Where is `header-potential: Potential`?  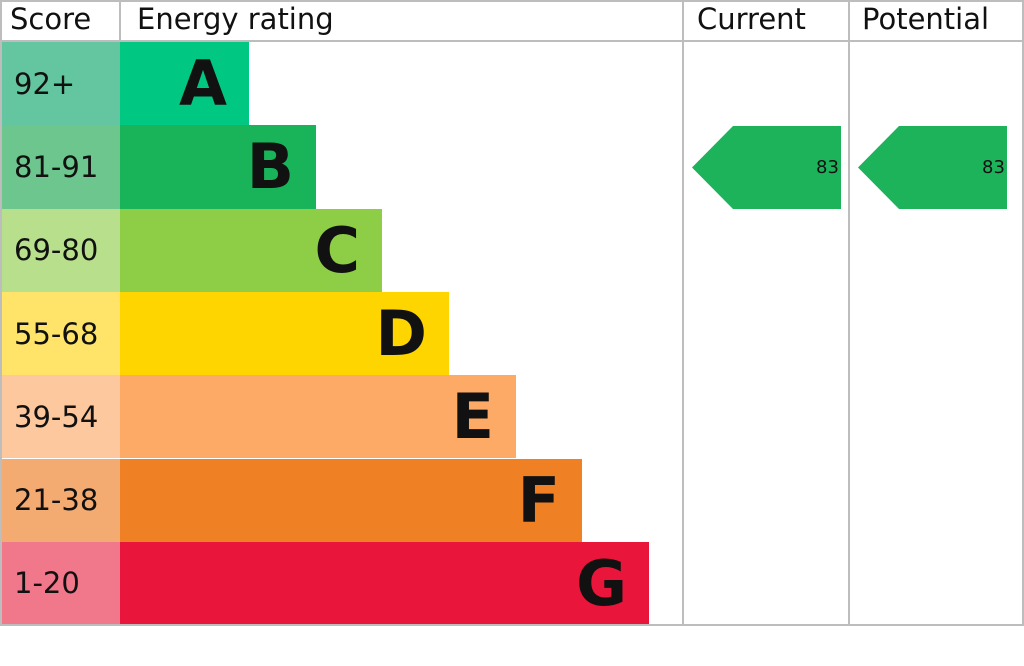 header-potential: Potential is located at coordinates (926, 19).